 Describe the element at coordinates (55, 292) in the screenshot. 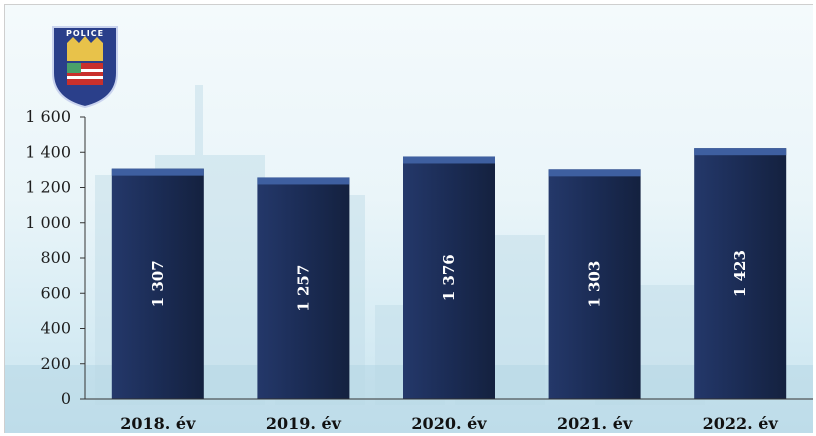

I see `y-tick-label: 600` at that location.